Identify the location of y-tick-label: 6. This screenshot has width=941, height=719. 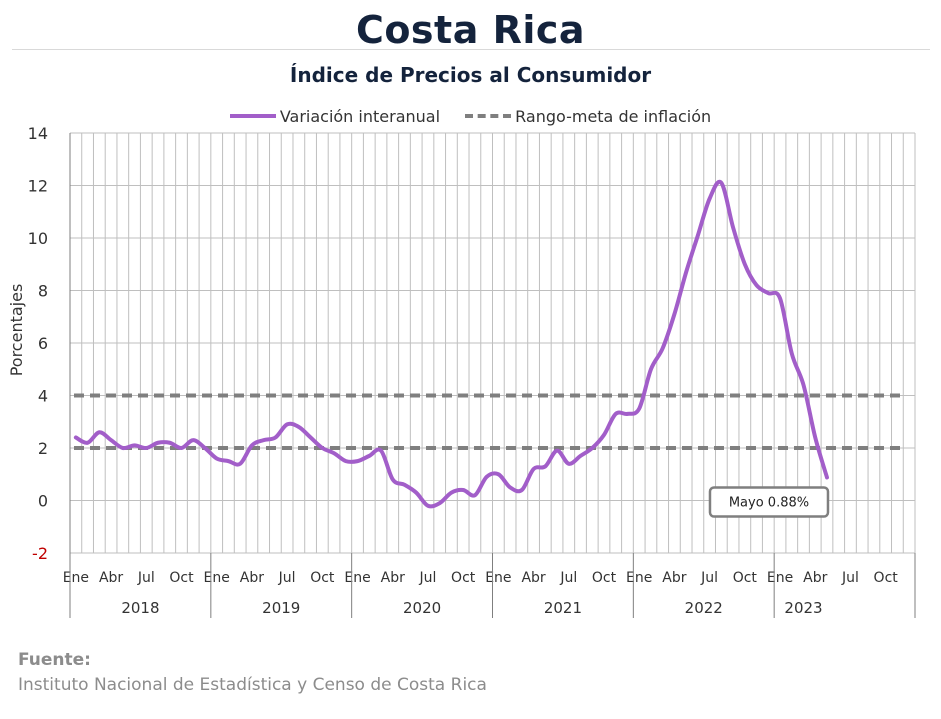
(43, 343).